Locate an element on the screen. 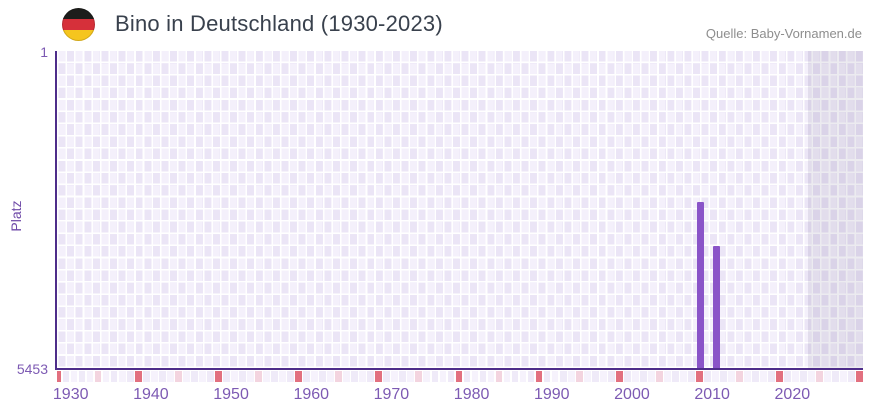  y-axis-line is located at coordinates (56, 210).